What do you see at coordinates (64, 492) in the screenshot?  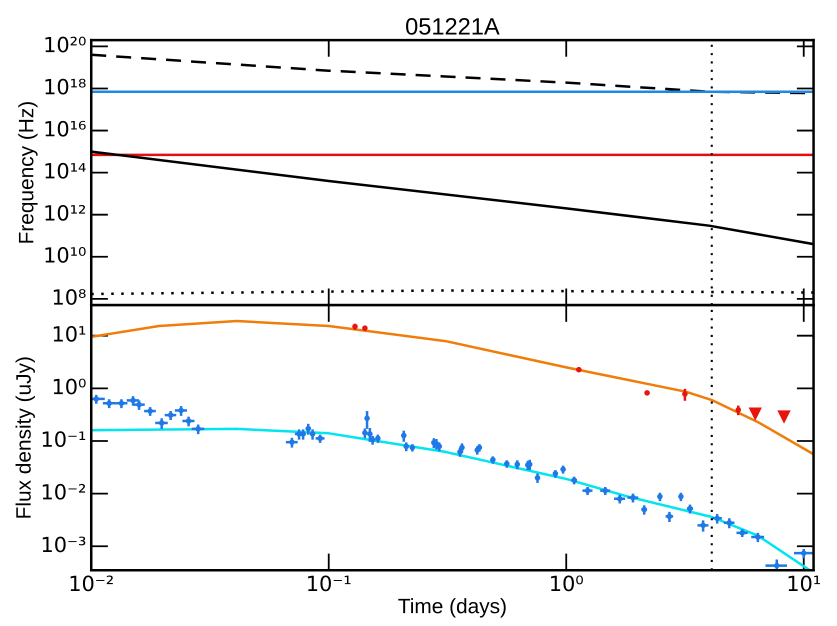 I see `y-tick-label: 10⁻²` at bounding box center [64, 492].